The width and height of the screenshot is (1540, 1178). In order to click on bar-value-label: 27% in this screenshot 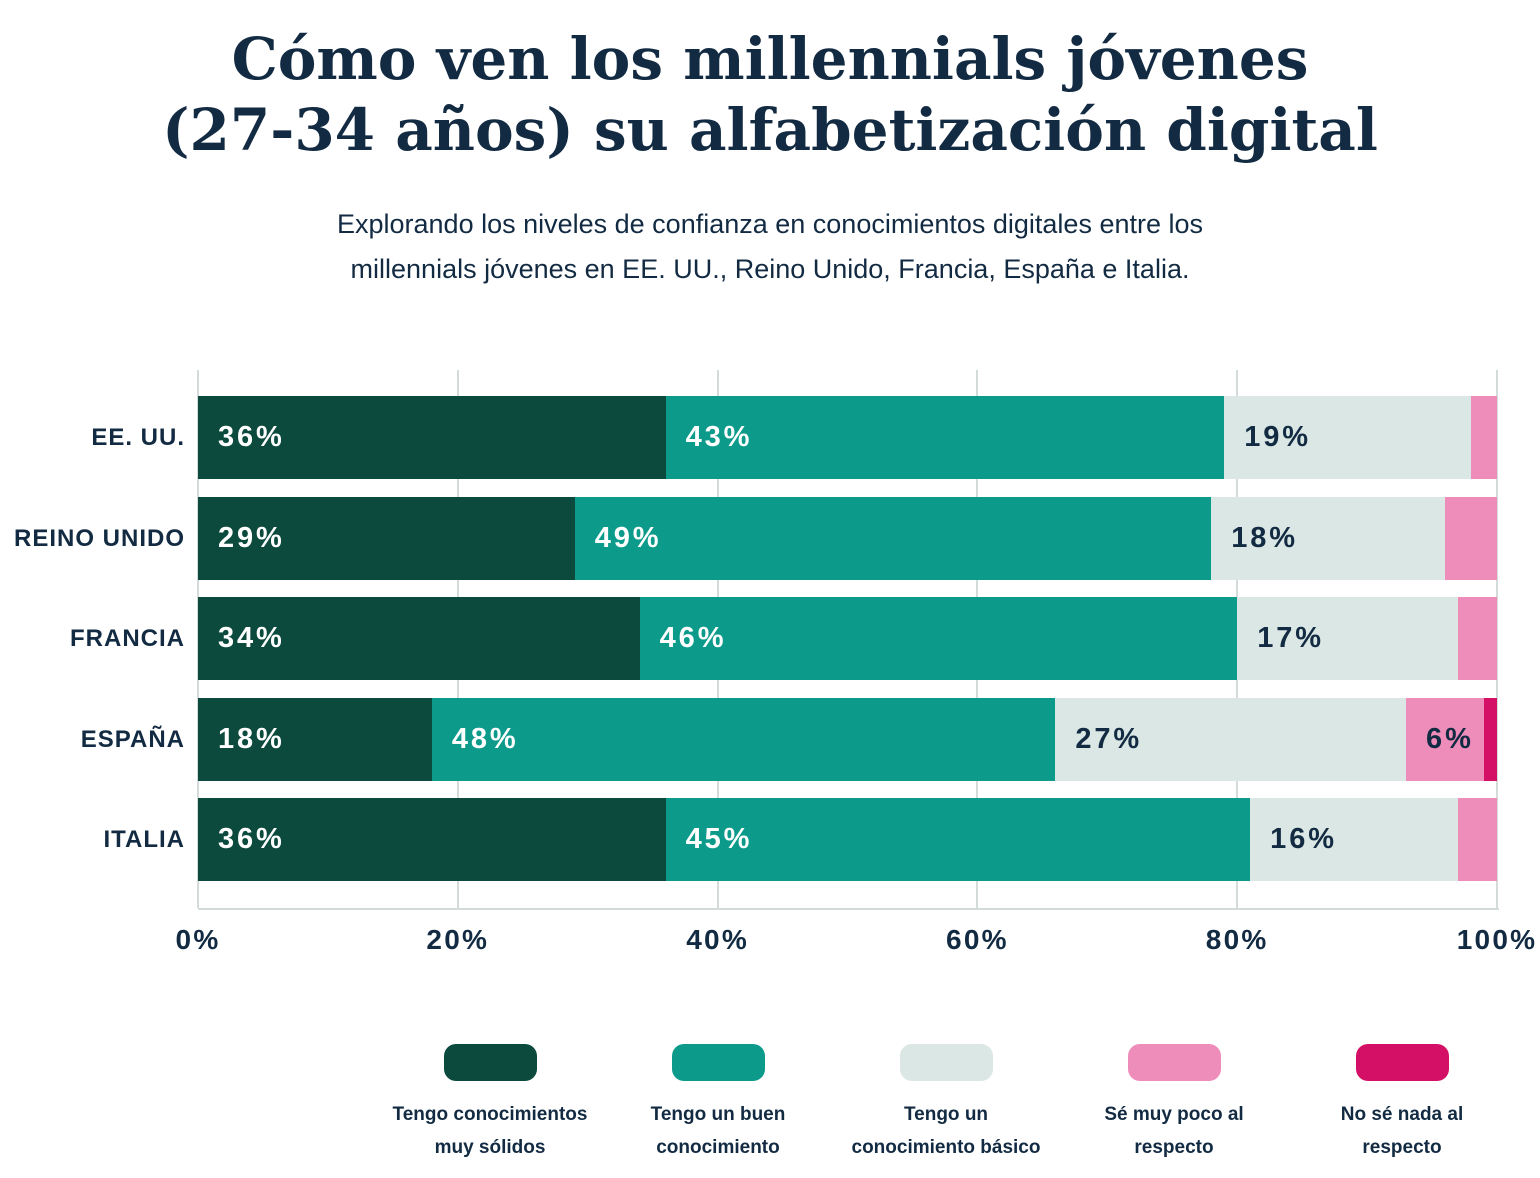, I will do `click(1109, 738)`.